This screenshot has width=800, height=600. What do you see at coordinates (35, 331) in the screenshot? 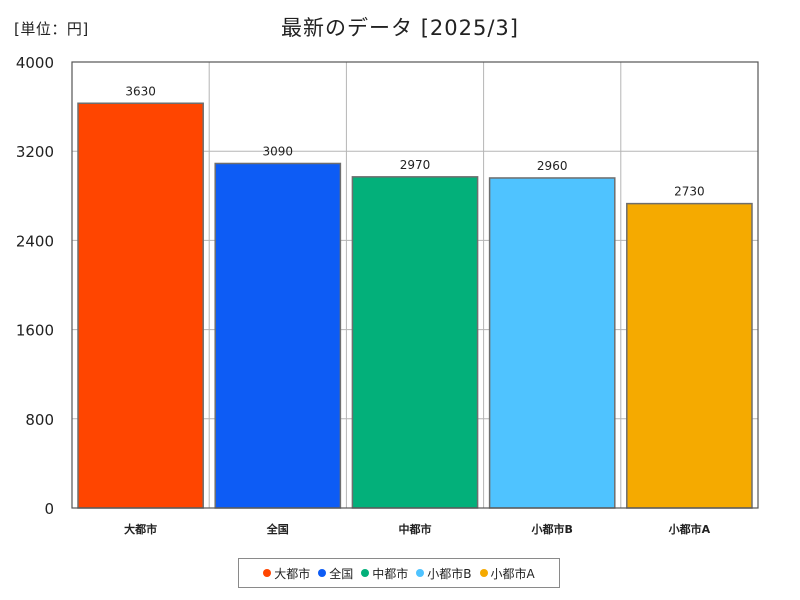
I see `y-tick-label: 1600` at bounding box center [35, 331].